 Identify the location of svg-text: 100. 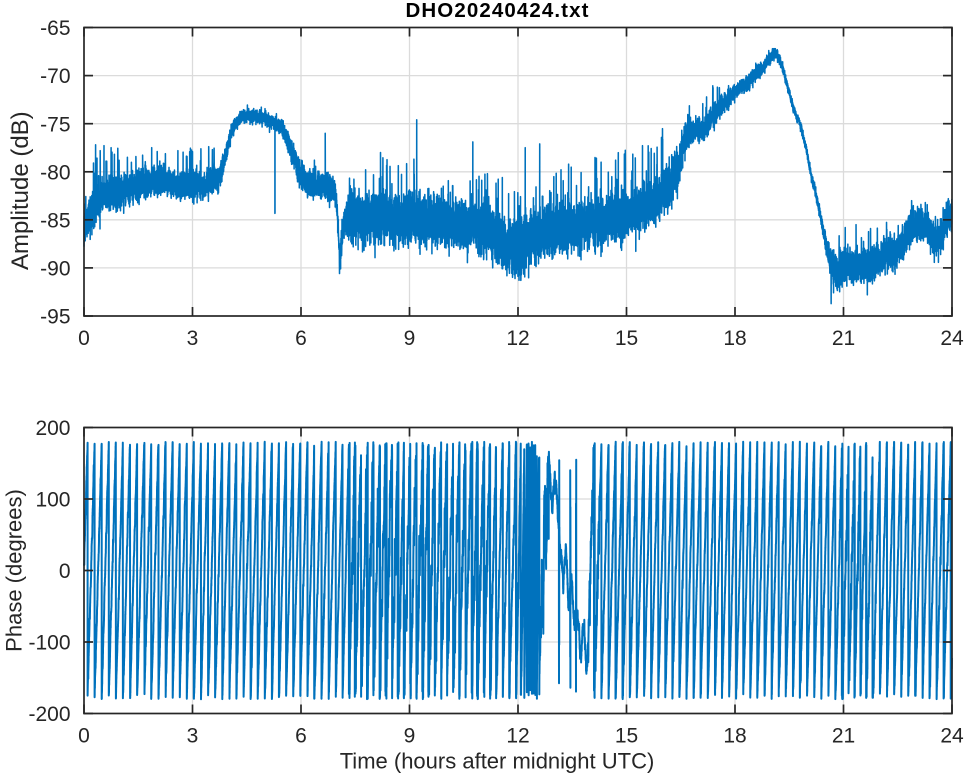
(52, 500).